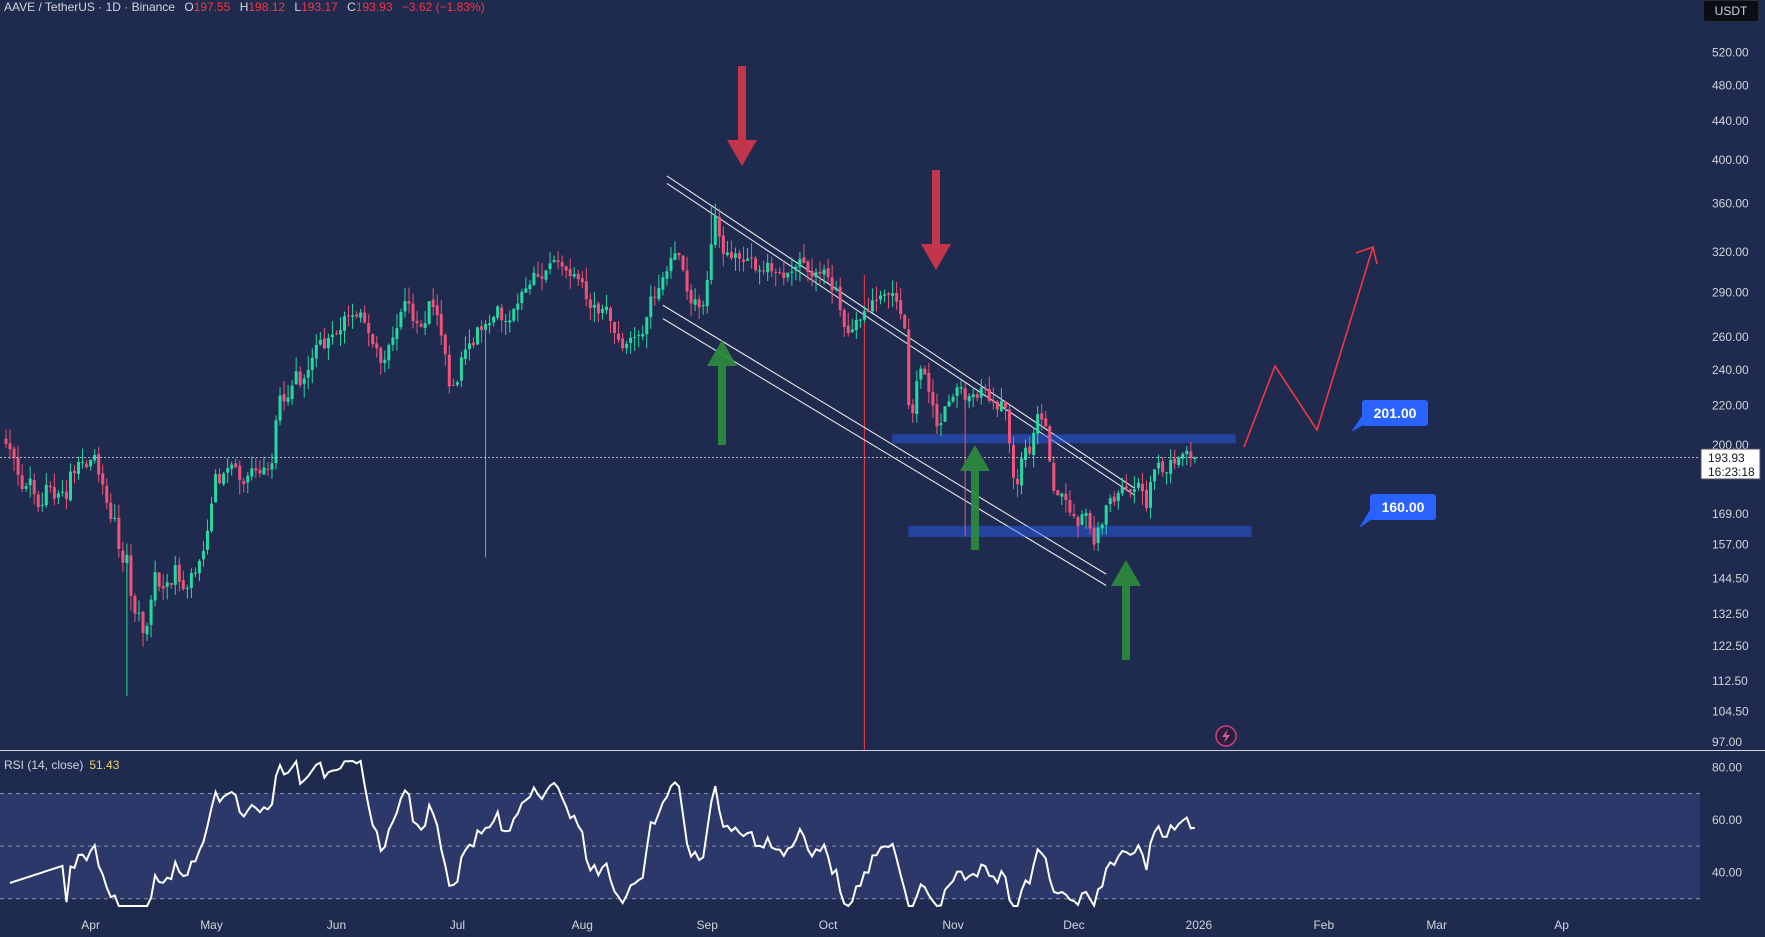  I want to click on time-tick-label: Oct, so click(828, 925).